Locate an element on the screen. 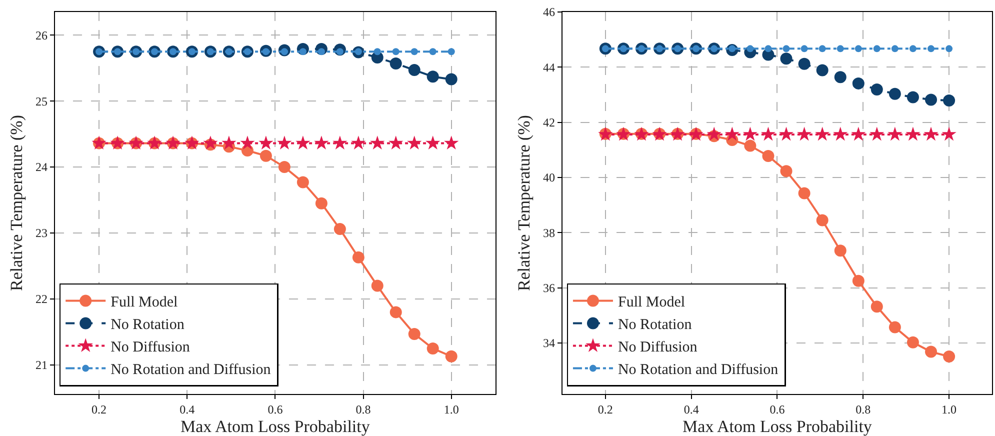 The width and height of the screenshot is (995, 436). y-tick-label: 46 is located at coordinates (548, 12).